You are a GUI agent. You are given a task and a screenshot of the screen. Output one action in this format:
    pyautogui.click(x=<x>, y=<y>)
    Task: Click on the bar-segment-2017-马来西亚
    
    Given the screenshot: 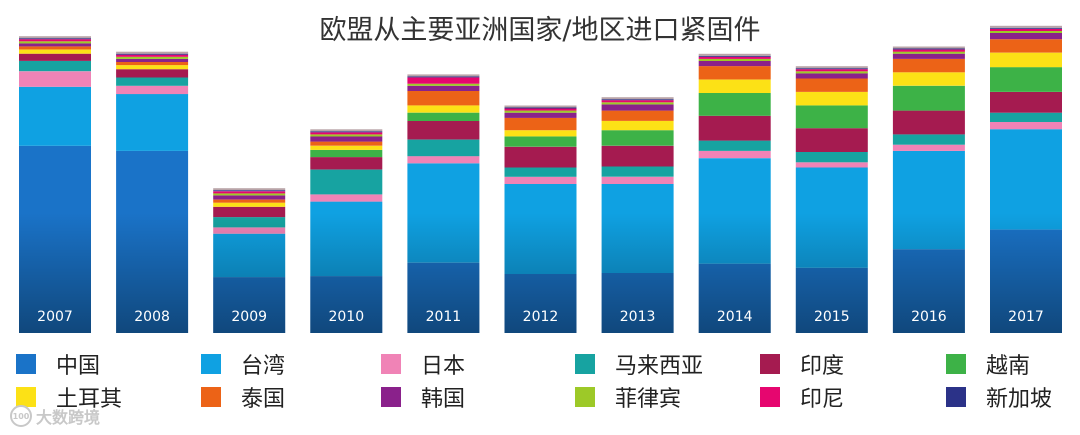 What is the action you would take?
    pyautogui.click(x=1026, y=117)
    